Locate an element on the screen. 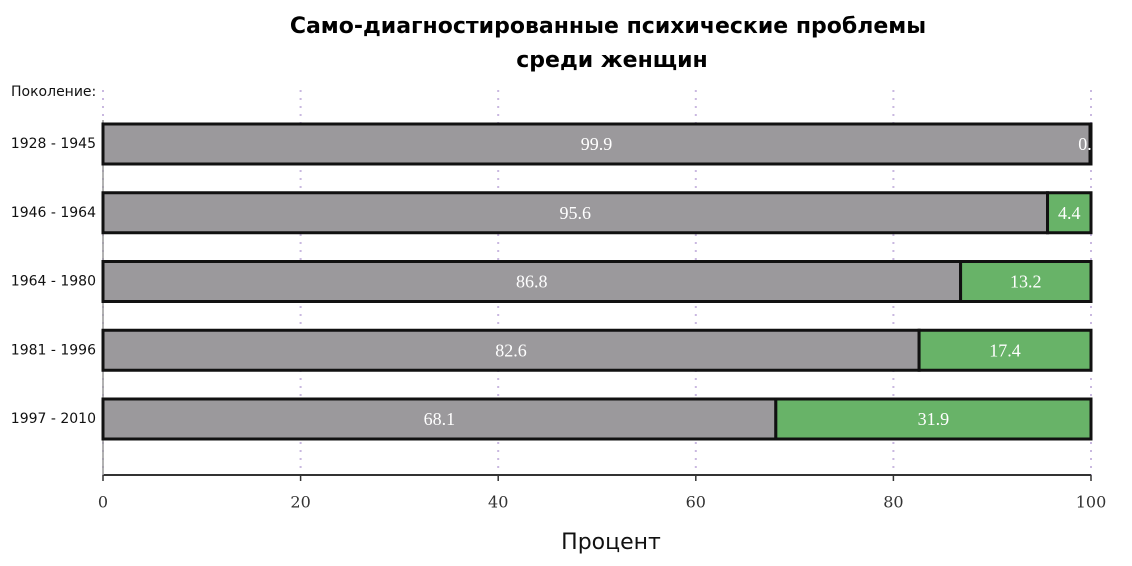 The image size is (1132, 566). value-label: 4.4 is located at coordinates (1069, 213).